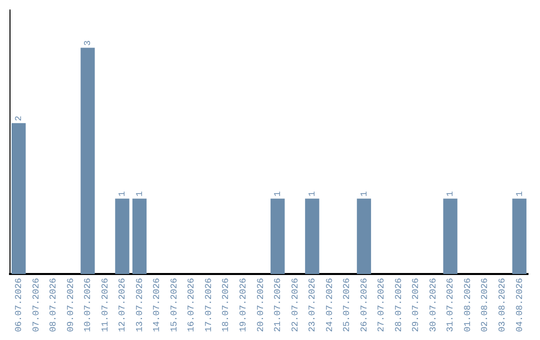  Describe the element at coordinates (416, 305) in the screenshot. I see `x-tick-label: 29.07.2026` at that location.